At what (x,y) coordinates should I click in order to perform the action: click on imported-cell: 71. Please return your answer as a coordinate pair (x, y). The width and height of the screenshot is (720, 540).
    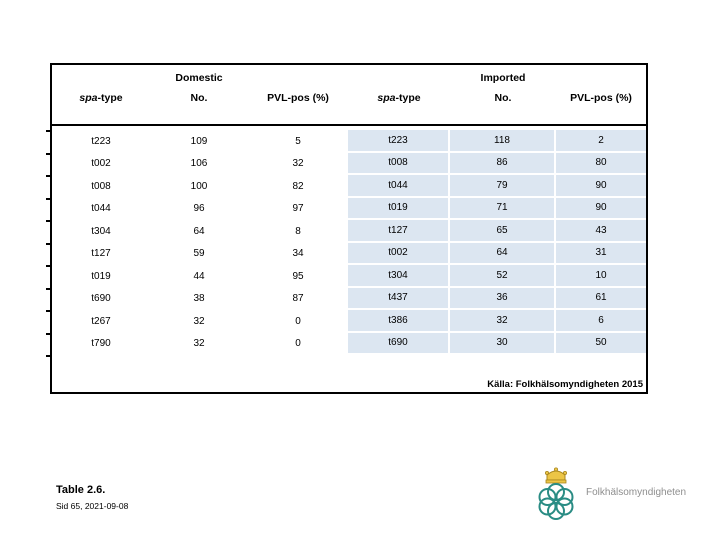
    Looking at the image, I should click on (503, 208).